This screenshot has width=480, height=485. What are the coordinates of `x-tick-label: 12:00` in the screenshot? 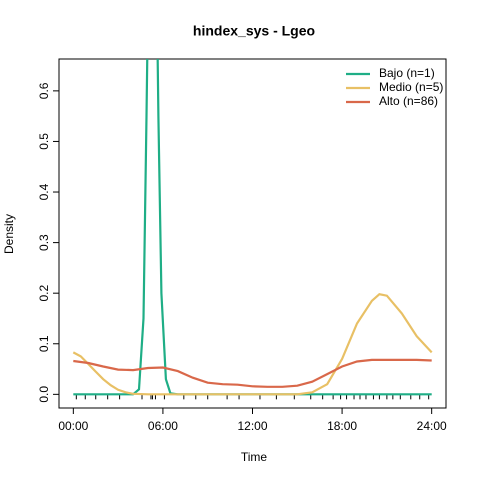 It's located at (252, 426).